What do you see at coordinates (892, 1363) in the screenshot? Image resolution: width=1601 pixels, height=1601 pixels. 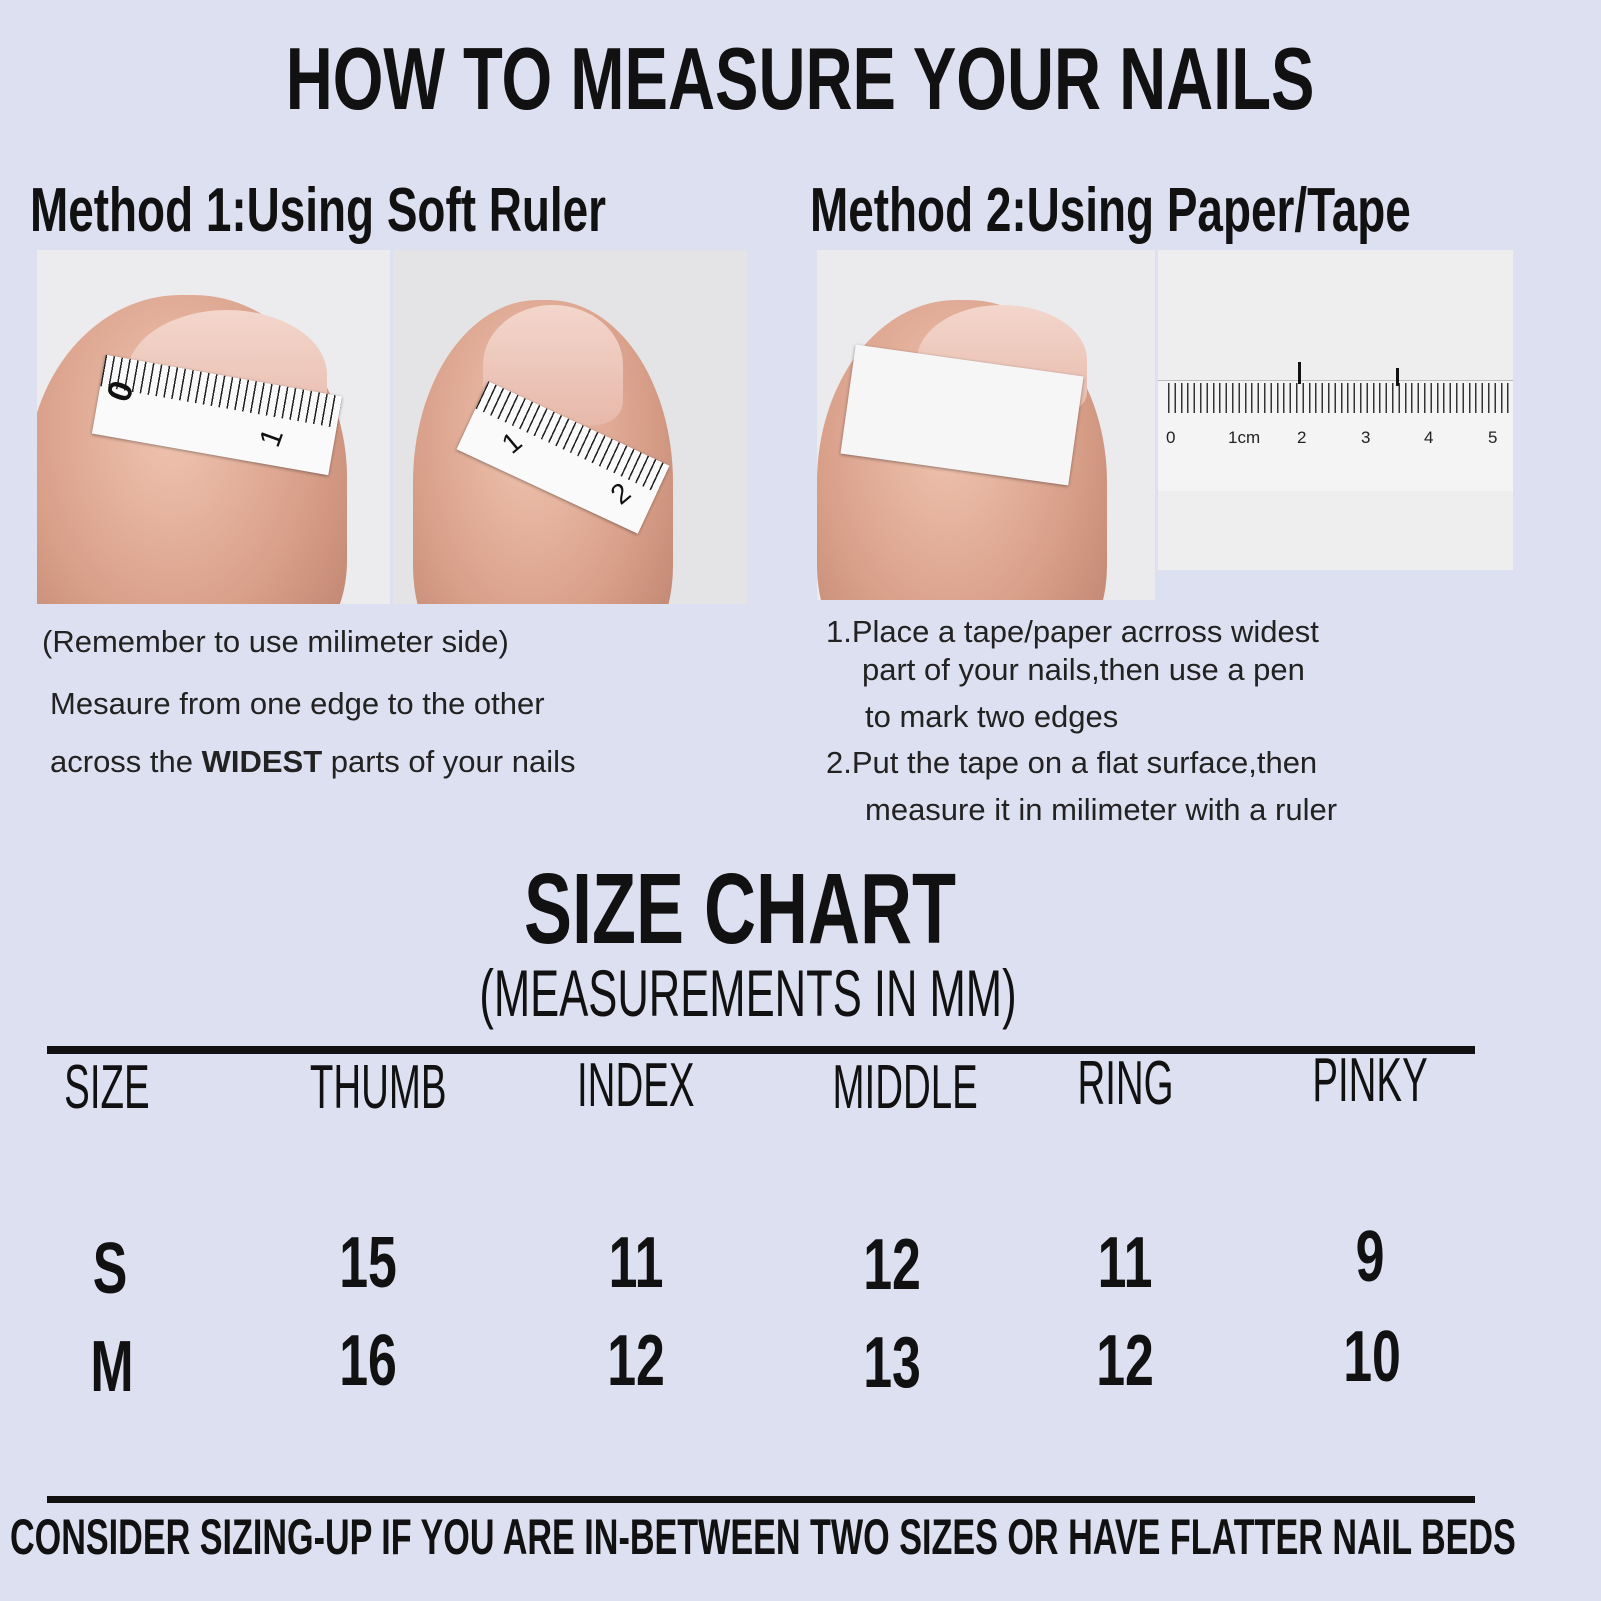 I see `middle-cell: 13` at bounding box center [892, 1363].